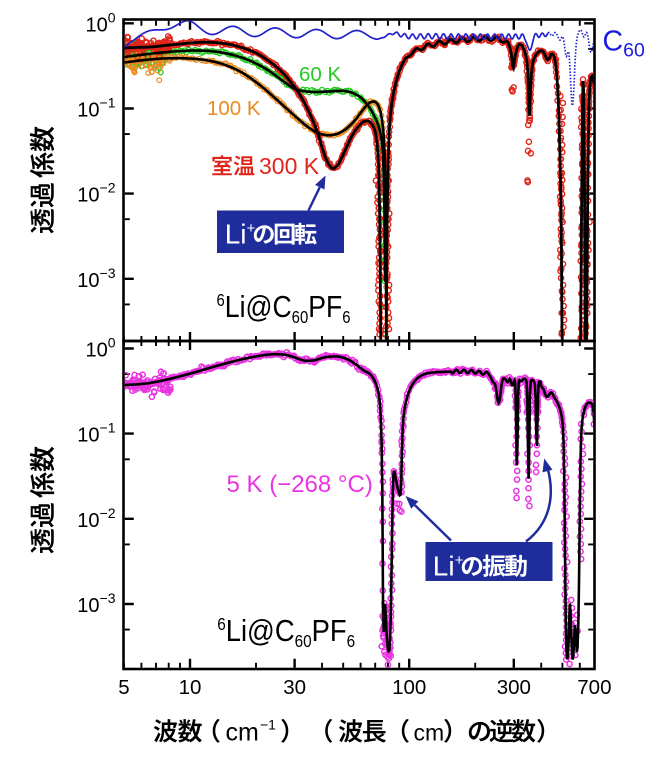 Image resolution: width=672 pixels, height=768 pixels. I want to click on svg-text: 100 K, so click(234, 108).